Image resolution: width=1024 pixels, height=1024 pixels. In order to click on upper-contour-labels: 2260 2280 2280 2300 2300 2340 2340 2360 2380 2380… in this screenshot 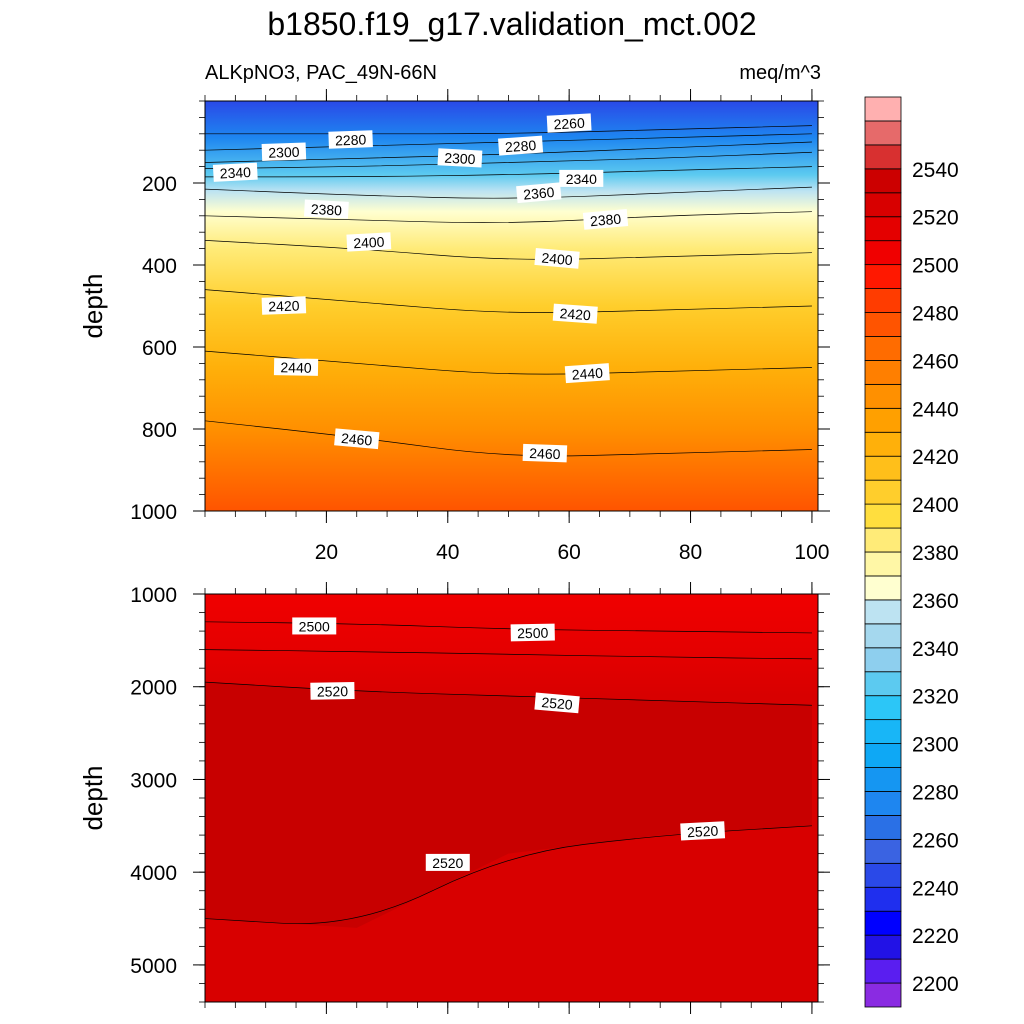, I will do `click(420, 288)`.